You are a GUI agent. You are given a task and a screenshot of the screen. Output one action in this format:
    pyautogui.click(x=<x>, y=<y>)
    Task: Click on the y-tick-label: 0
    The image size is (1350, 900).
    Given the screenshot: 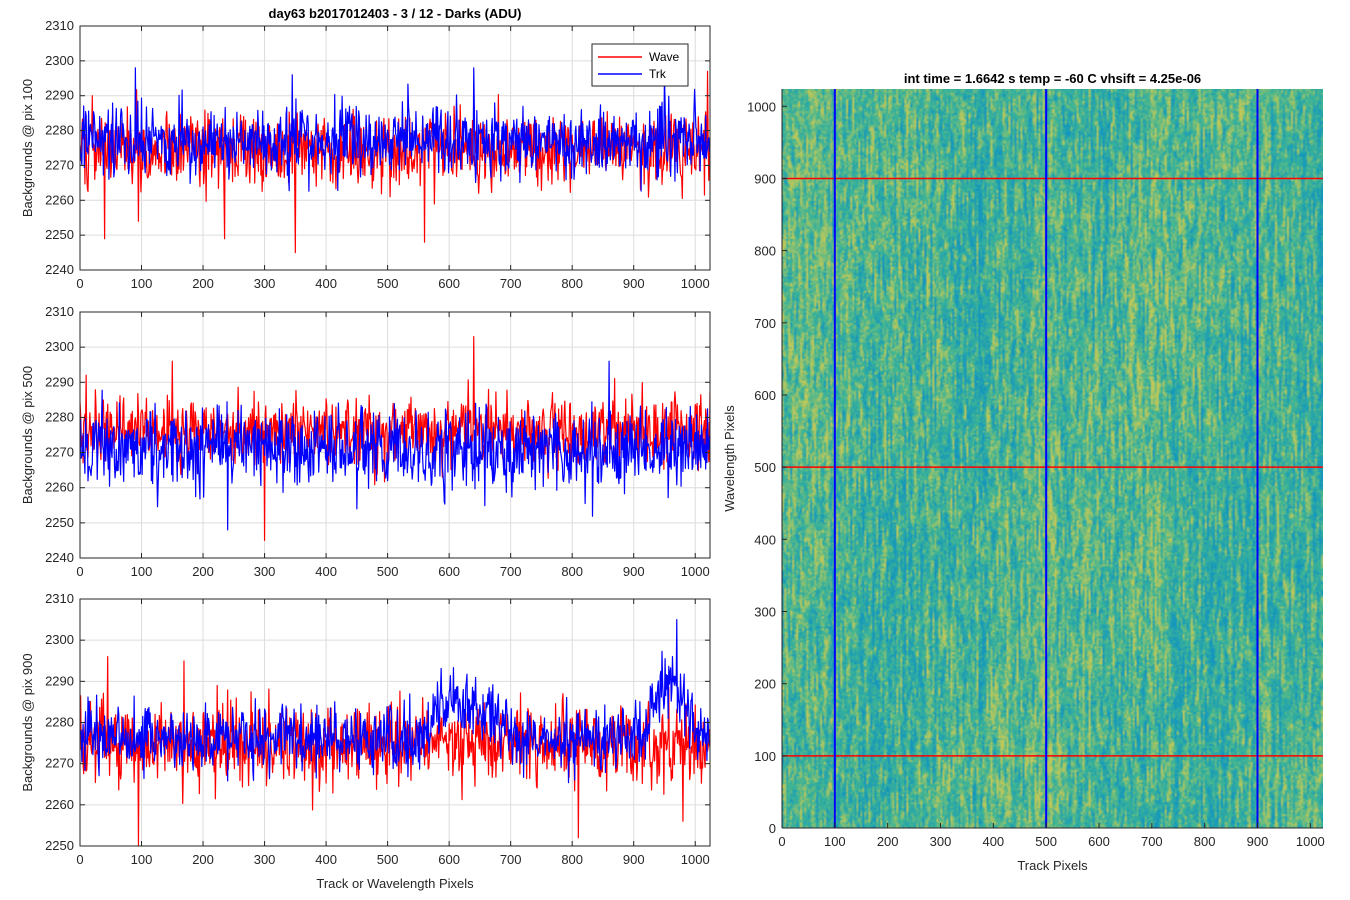 What is the action you would take?
    pyautogui.click(x=772, y=828)
    